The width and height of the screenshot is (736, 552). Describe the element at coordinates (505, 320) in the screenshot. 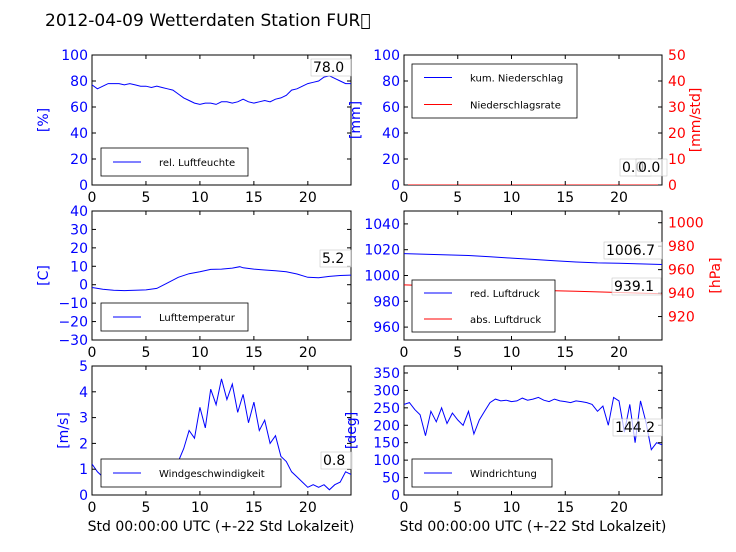

I see `legend-label: abs. Luftdruck` at that location.